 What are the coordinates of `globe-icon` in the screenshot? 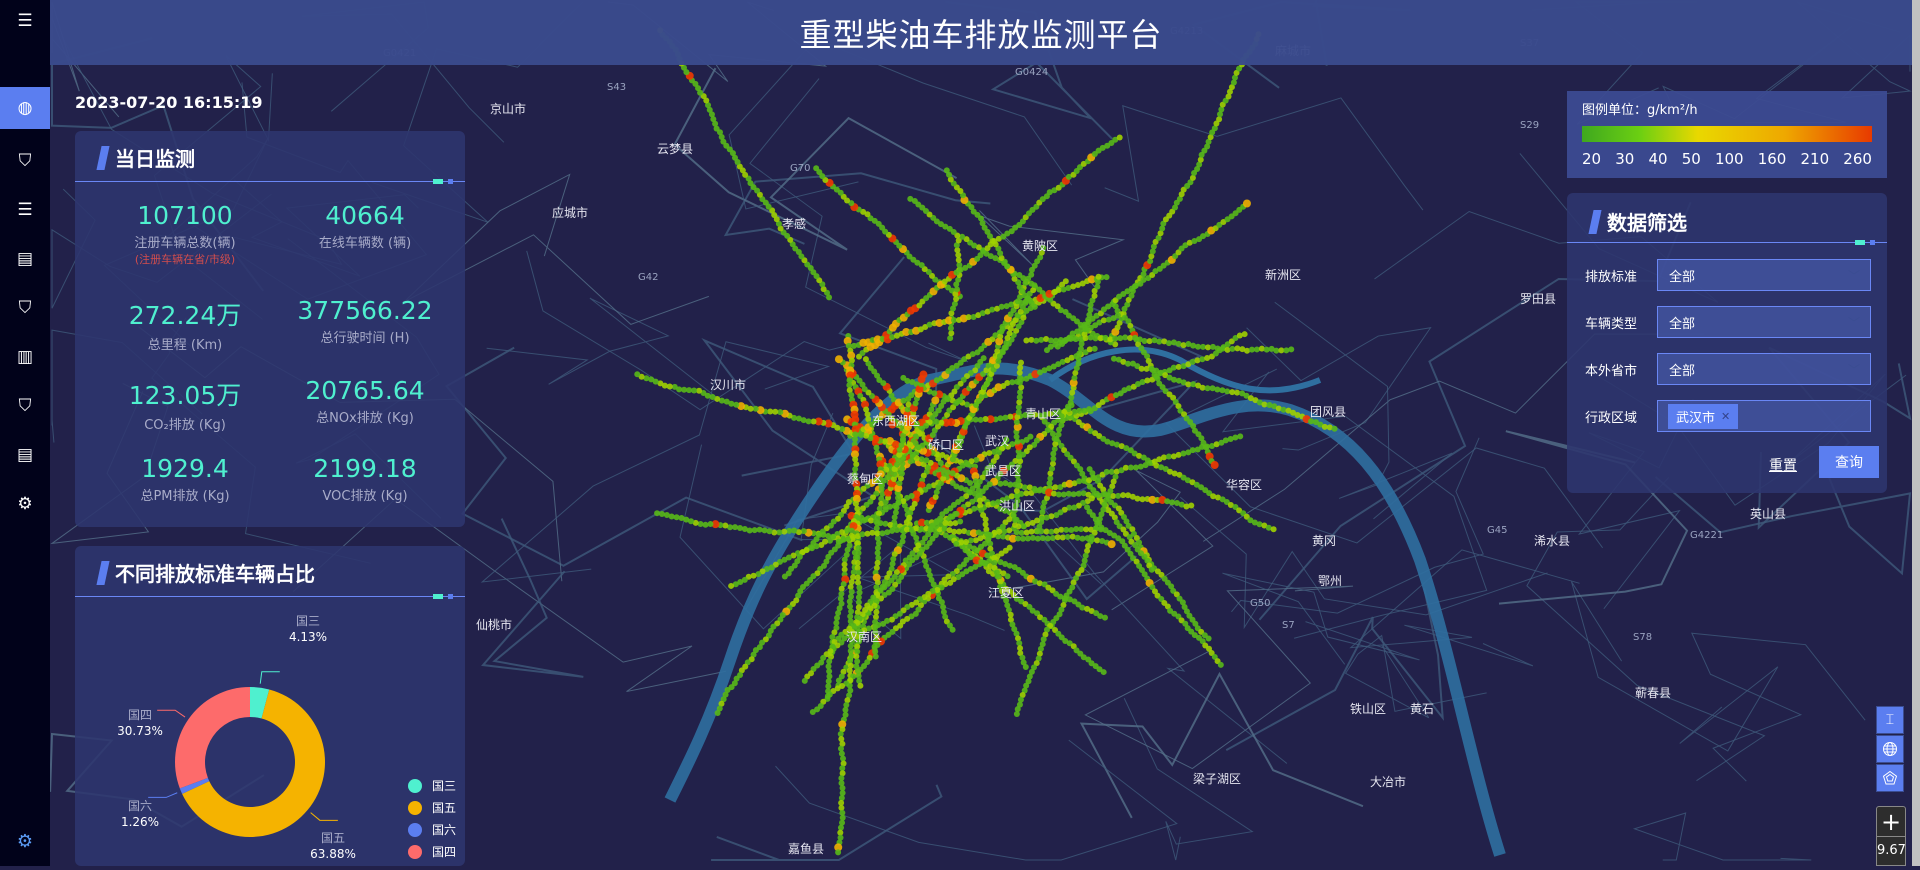 It's located at (1890, 749).